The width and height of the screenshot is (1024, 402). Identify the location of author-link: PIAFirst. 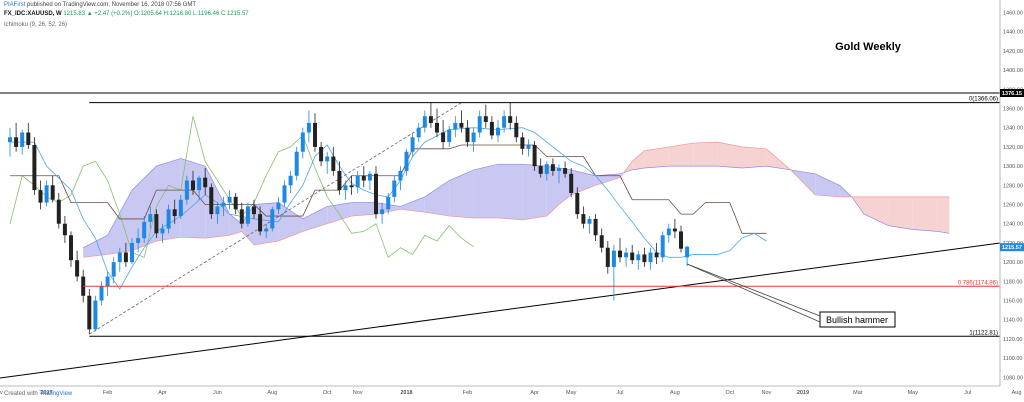
(15, 5).